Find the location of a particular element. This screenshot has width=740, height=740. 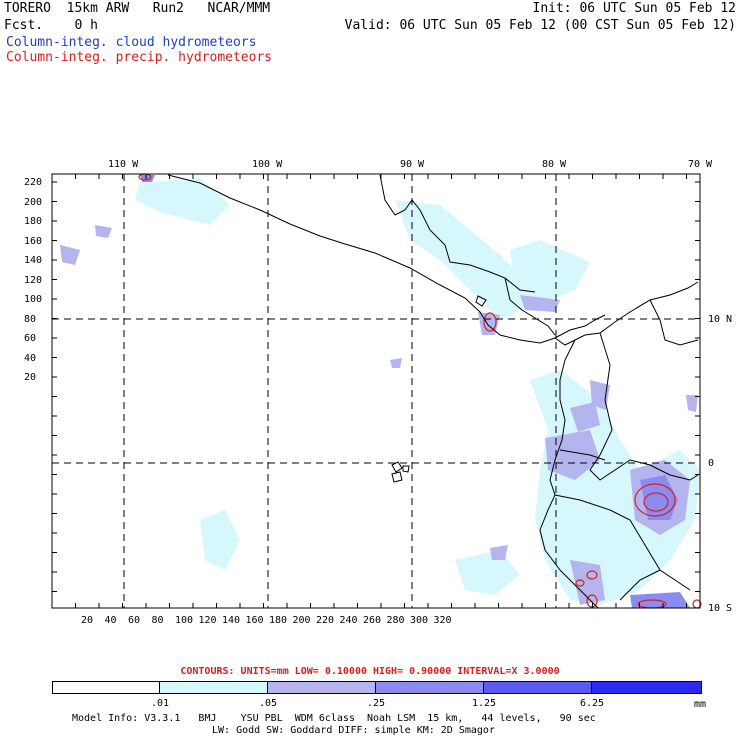

lon-label-70w: 70 W is located at coordinates (700, 164).